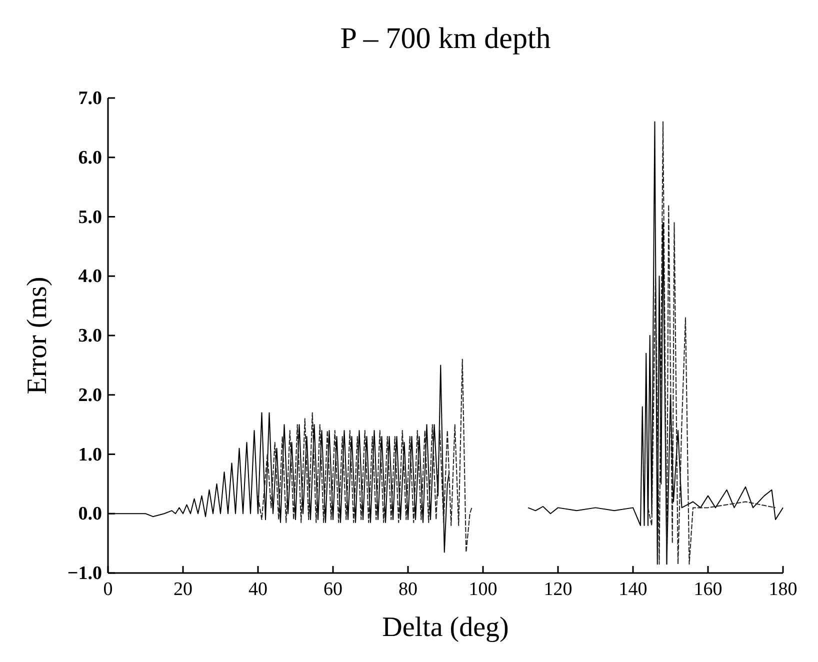 This screenshot has height=662, width=818. What do you see at coordinates (90, 455) in the screenshot?
I see `y-tick-label: 1.0` at bounding box center [90, 455].